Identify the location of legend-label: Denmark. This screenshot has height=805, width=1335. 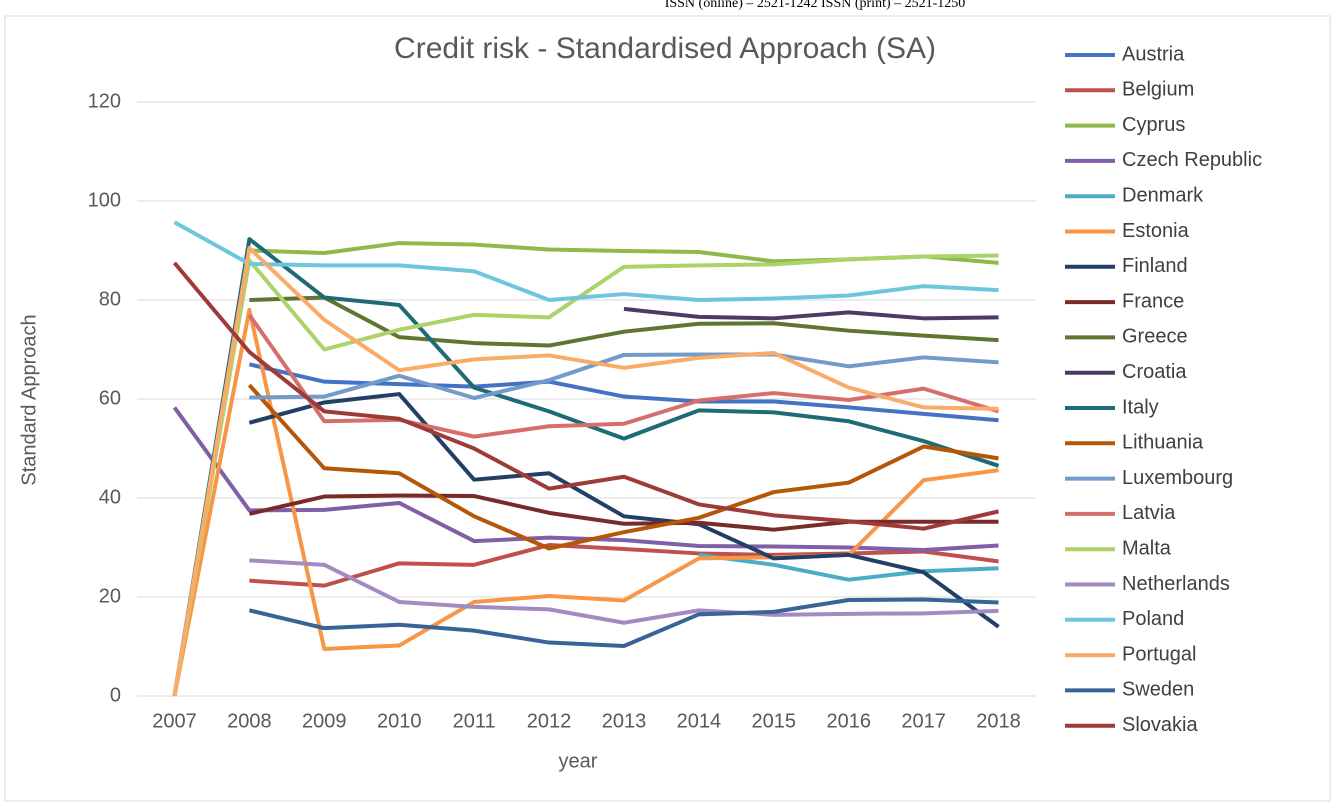
(1163, 195).